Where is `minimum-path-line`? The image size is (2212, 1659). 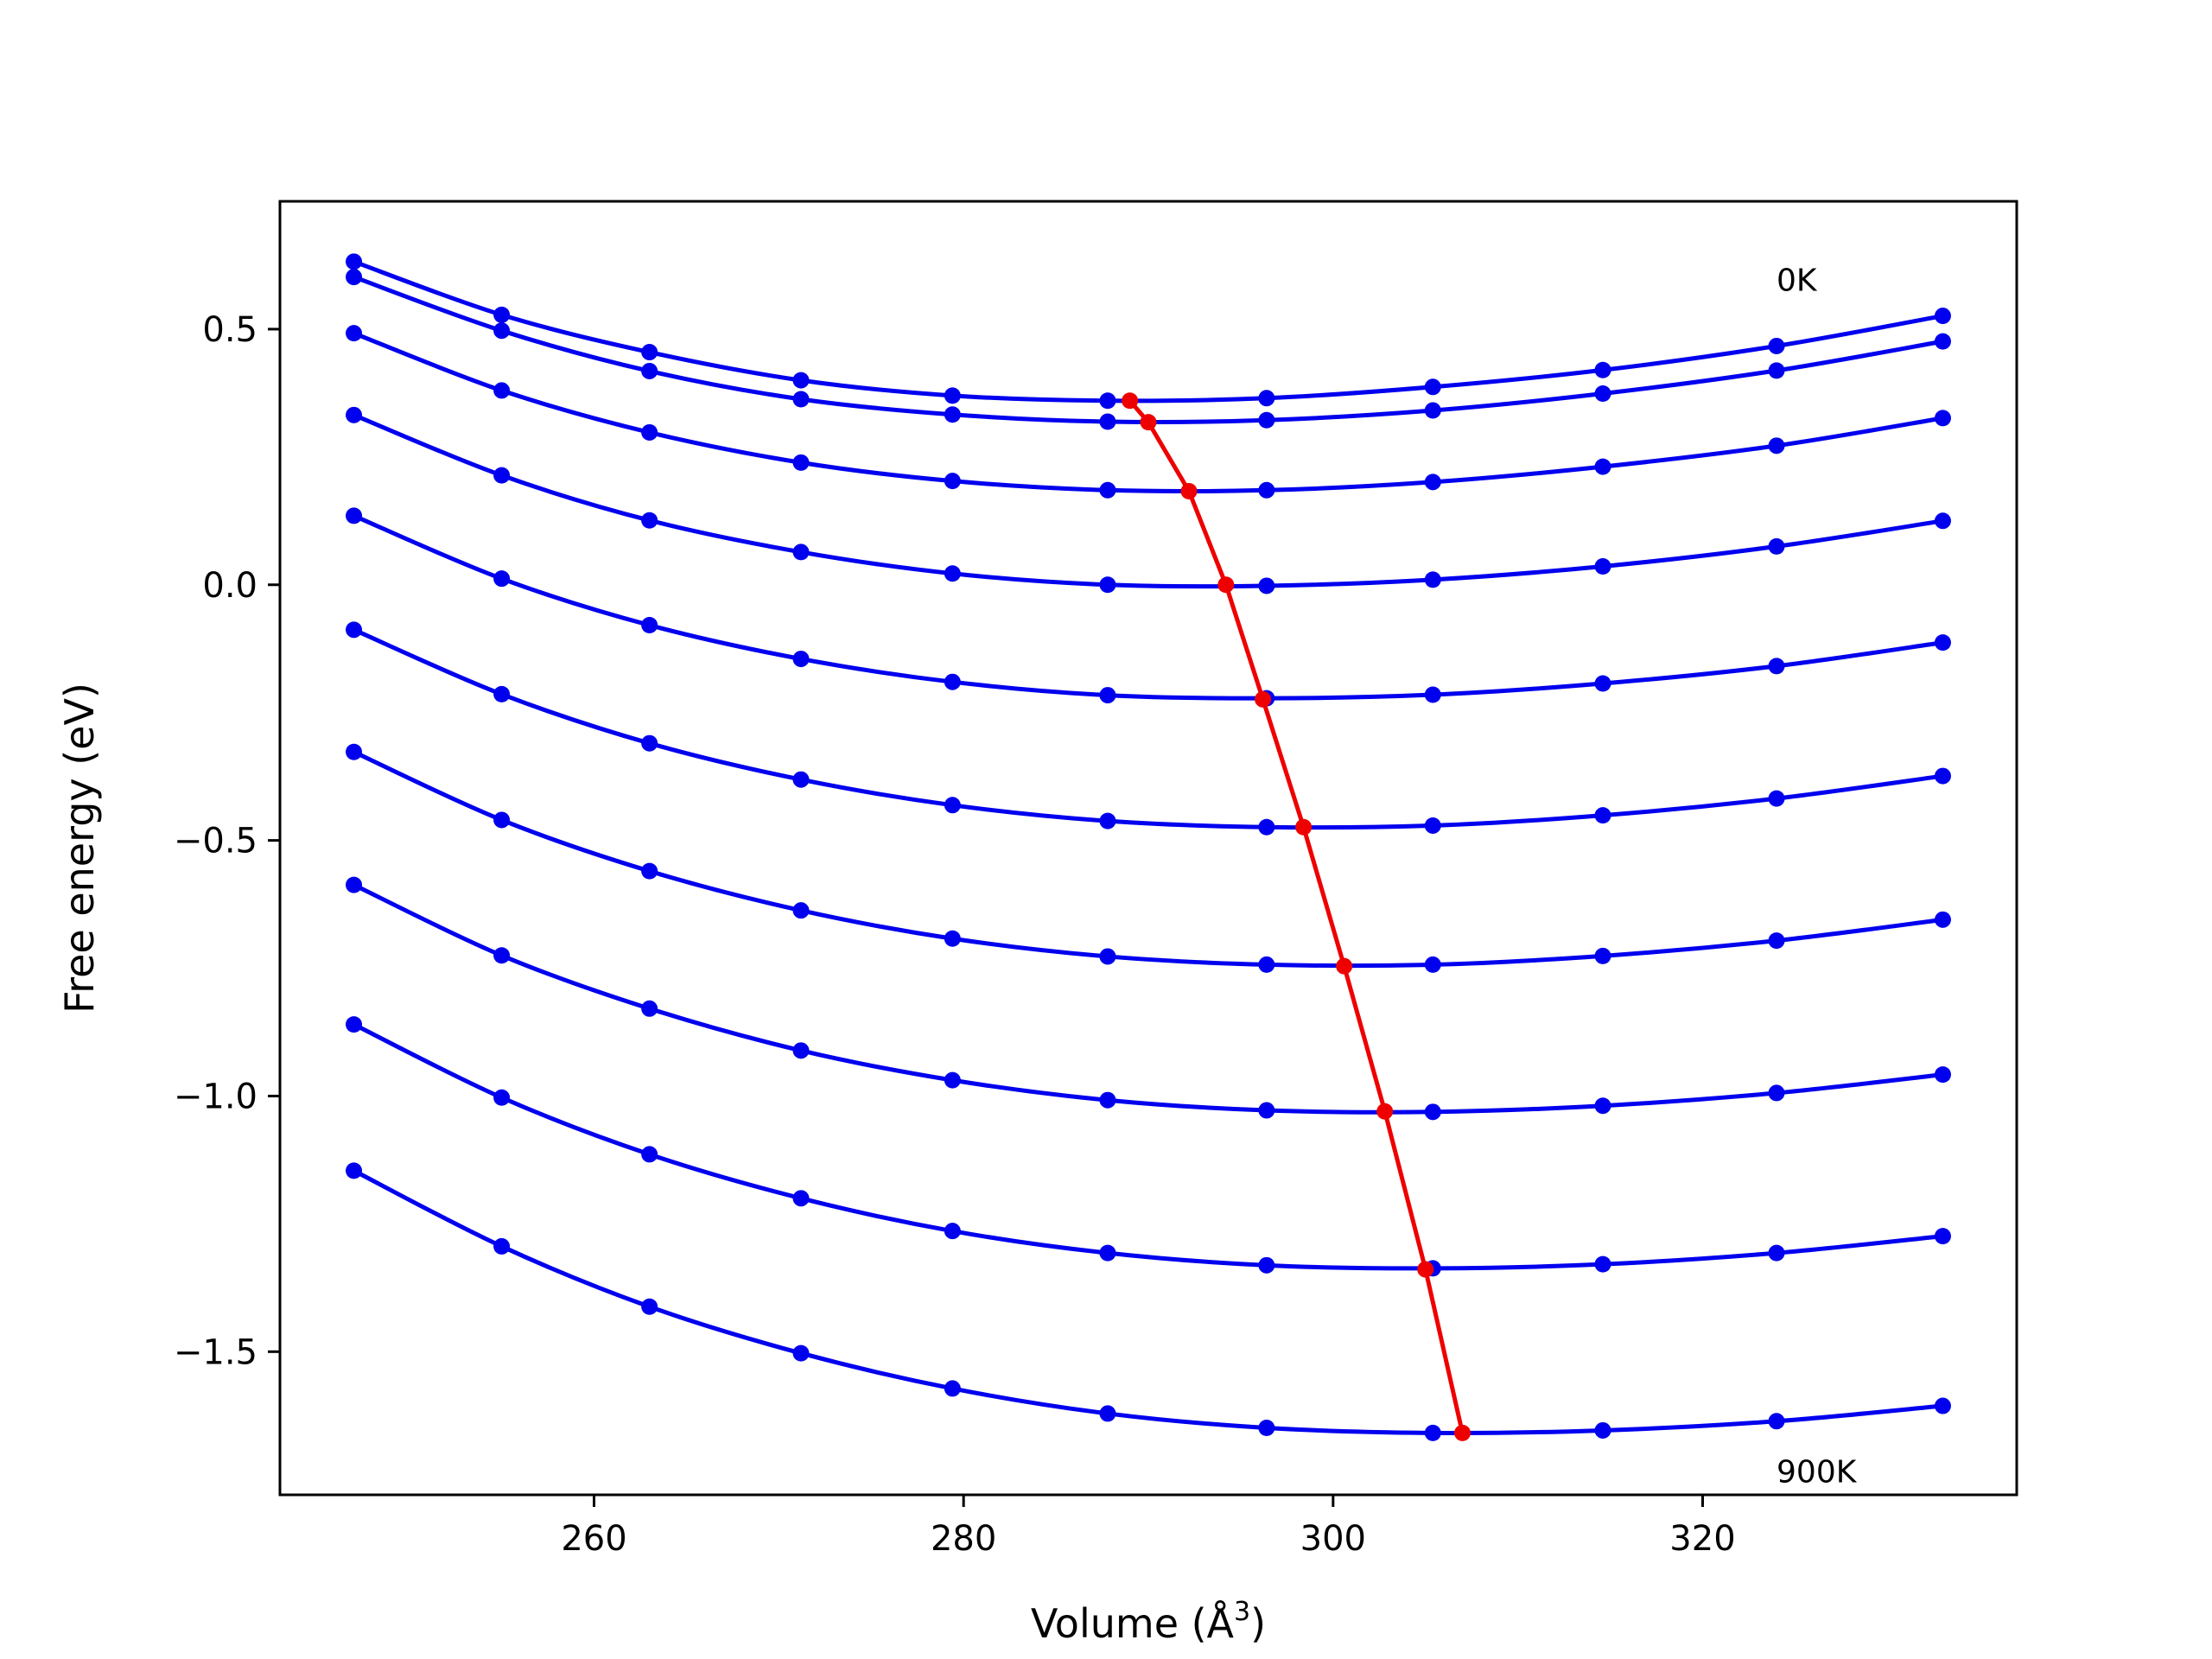
minimum-path-line is located at coordinates (1296, 916).